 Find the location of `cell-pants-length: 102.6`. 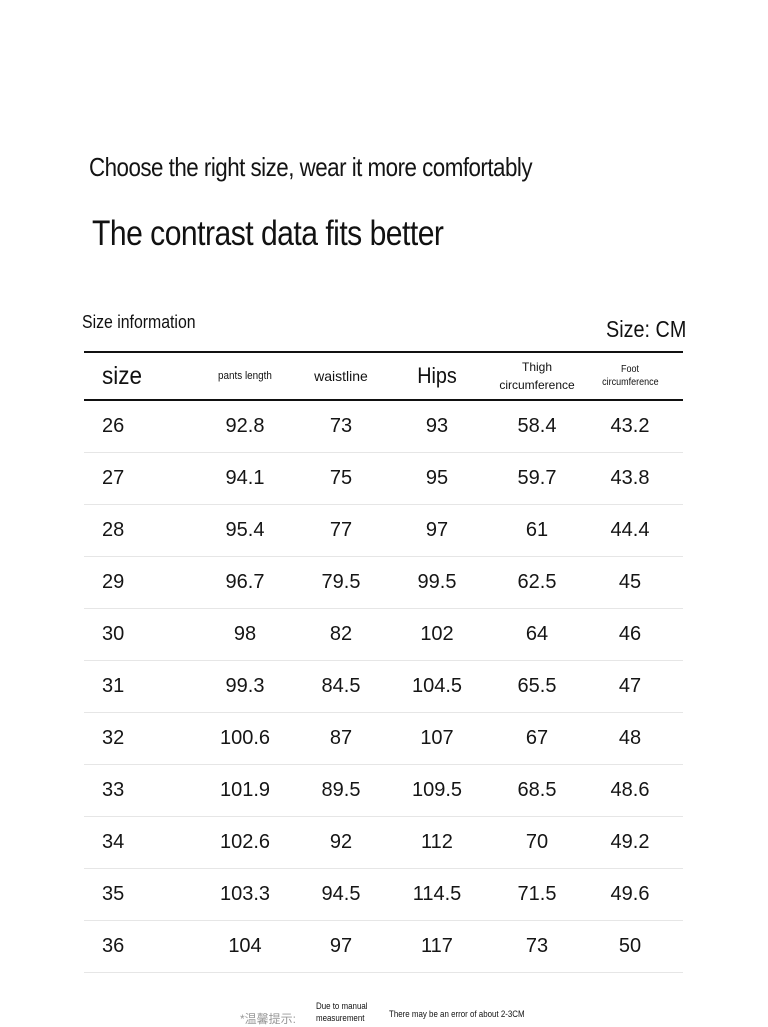

cell-pants-length: 102.6 is located at coordinates (245, 842).